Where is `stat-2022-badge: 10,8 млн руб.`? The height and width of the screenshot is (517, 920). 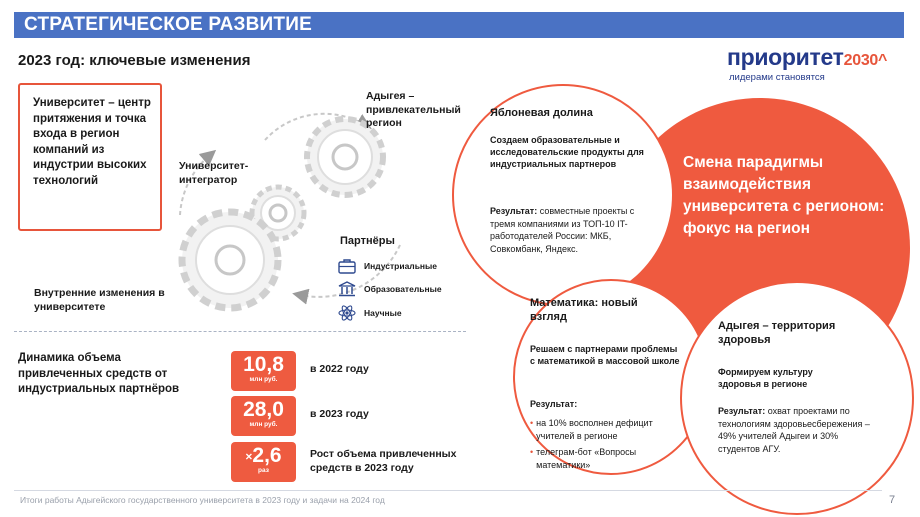 stat-2022-badge: 10,8 млн руб. is located at coordinates (263, 371).